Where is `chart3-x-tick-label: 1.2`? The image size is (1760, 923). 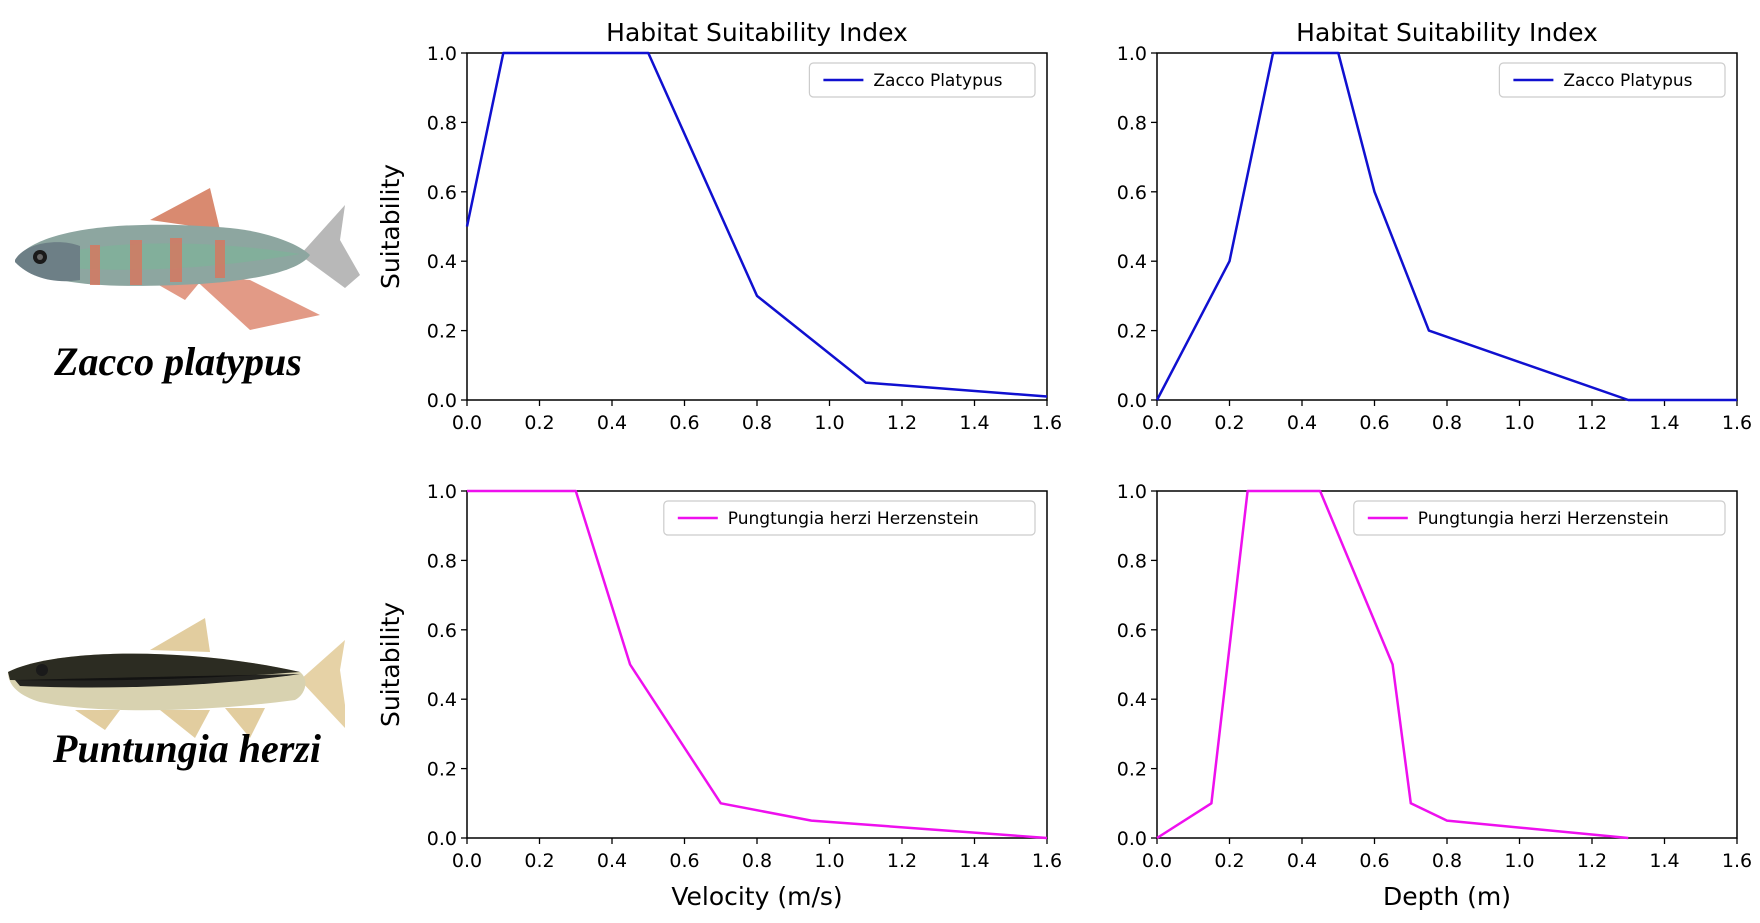 chart3-x-tick-label: 1.2 is located at coordinates (902, 861).